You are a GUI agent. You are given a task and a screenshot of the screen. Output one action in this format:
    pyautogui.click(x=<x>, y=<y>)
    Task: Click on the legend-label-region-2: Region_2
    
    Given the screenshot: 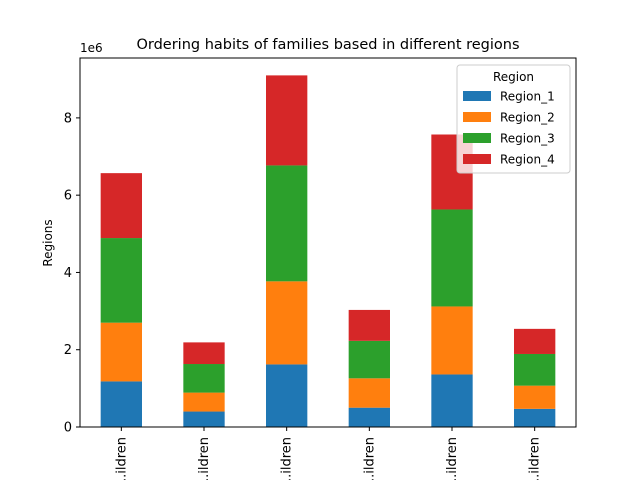 What is the action you would take?
    pyautogui.click(x=527, y=118)
    